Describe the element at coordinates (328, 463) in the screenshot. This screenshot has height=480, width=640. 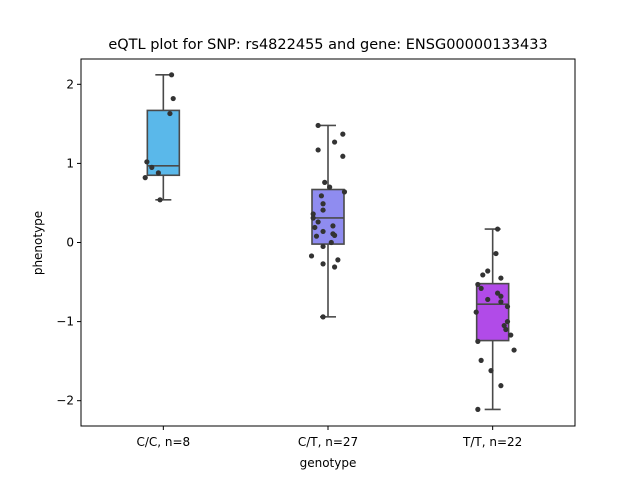
I see `x-axis-label: genotype` at that location.